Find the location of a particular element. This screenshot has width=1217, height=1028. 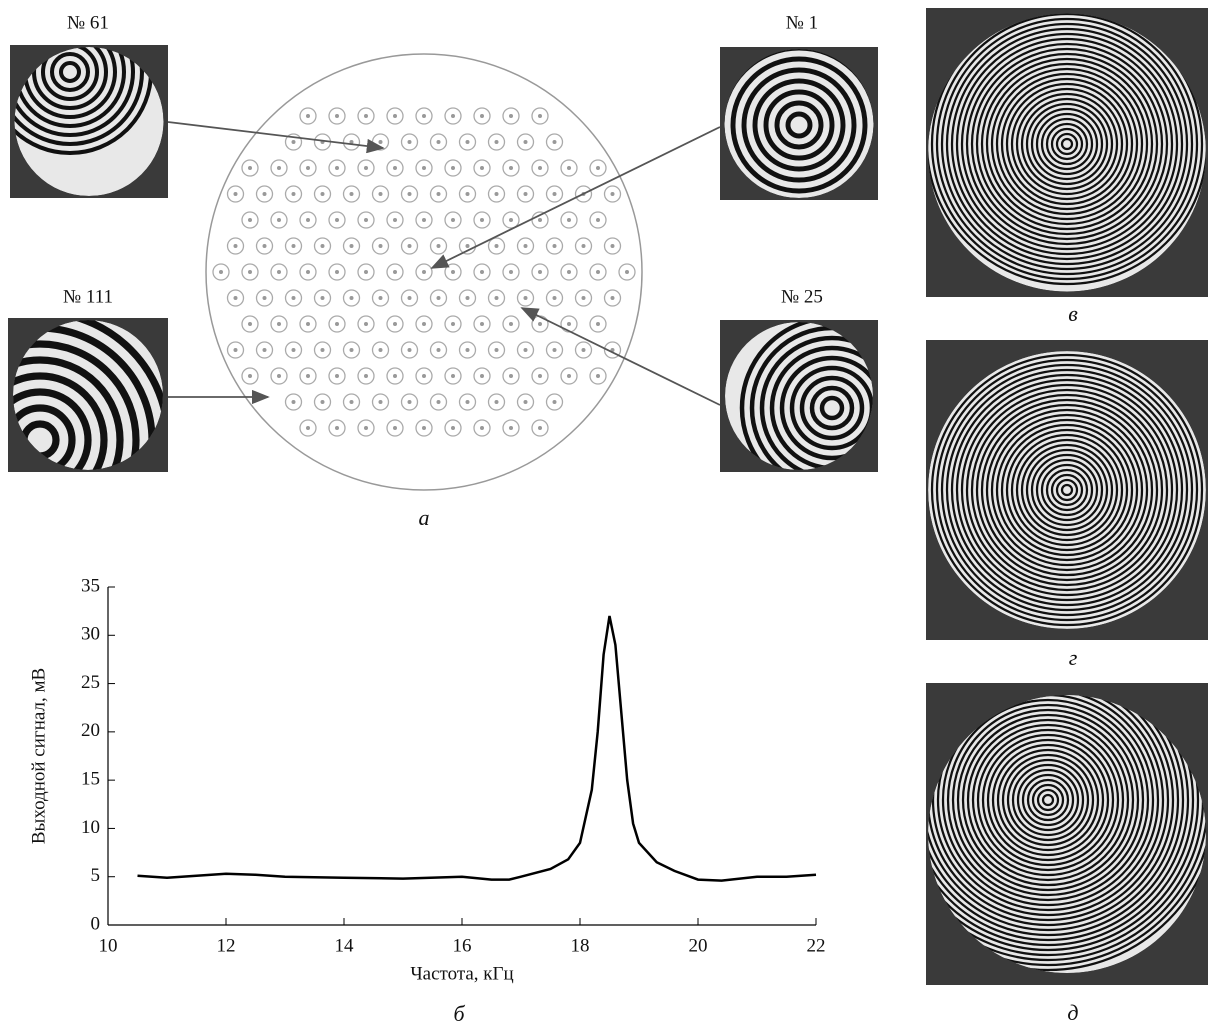

panel-label: в is located at coordinates (1073, 313).